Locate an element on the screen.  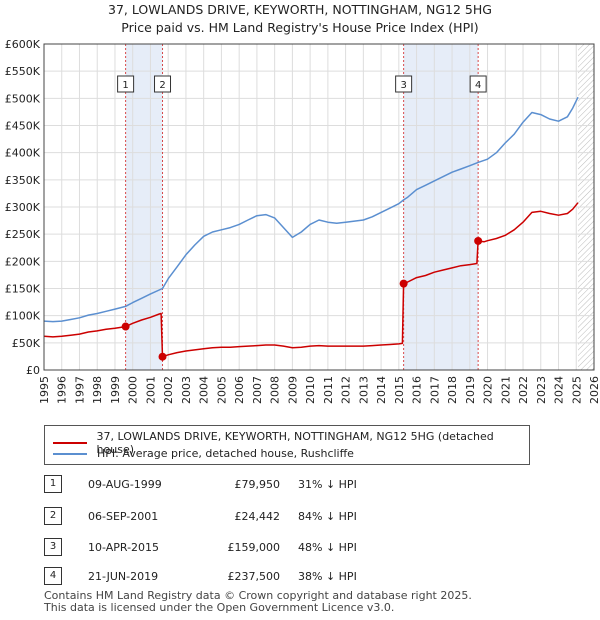
x-tick-label: 2021 is located at coordinates (505, 390).